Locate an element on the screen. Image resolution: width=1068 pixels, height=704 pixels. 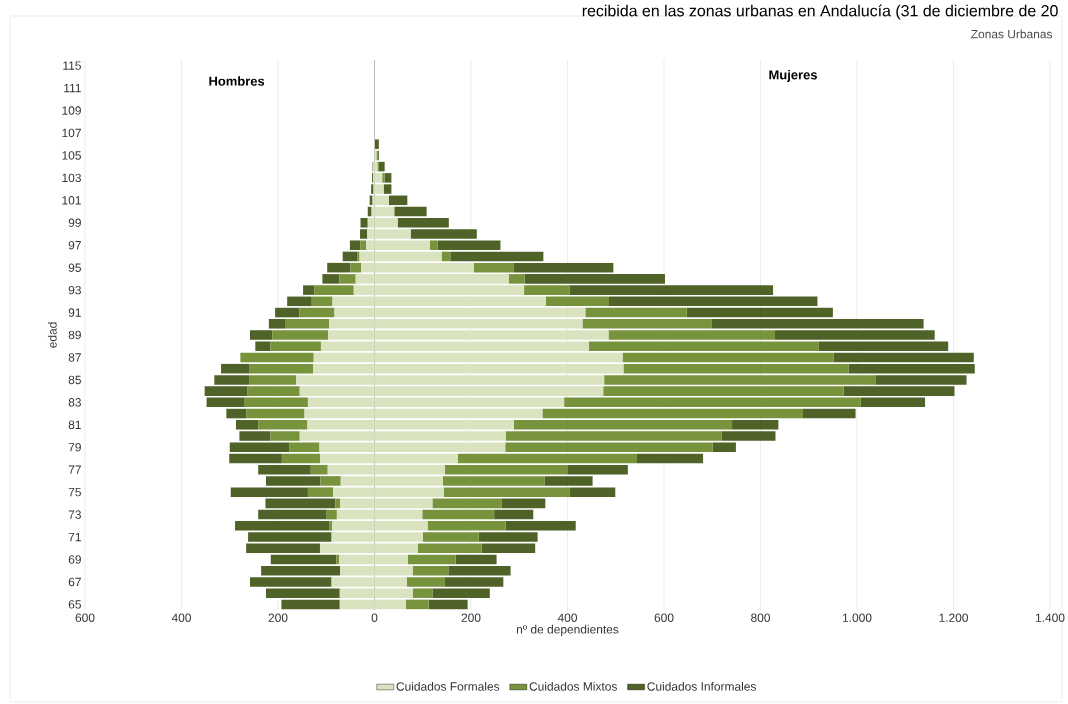
x-tick-label: 1.000 is located at coordinates (857, 617).